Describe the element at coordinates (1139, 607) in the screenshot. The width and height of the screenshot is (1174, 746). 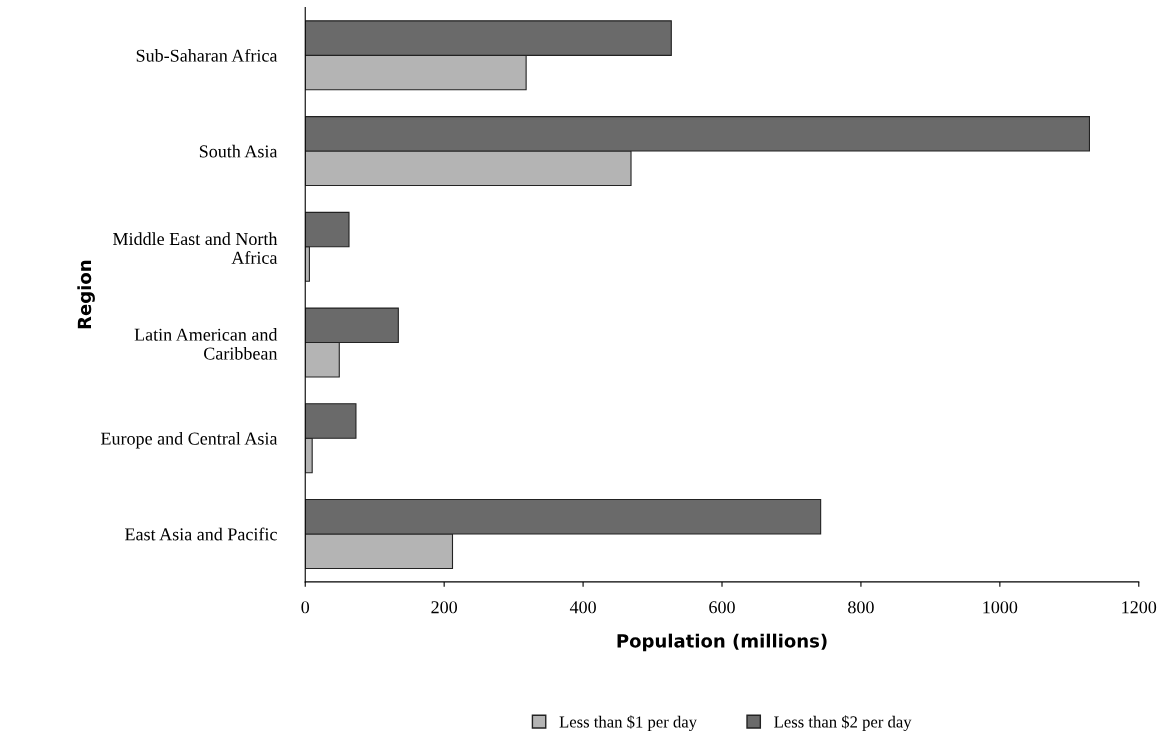
I see `x-tick-label: 1200` at that location.